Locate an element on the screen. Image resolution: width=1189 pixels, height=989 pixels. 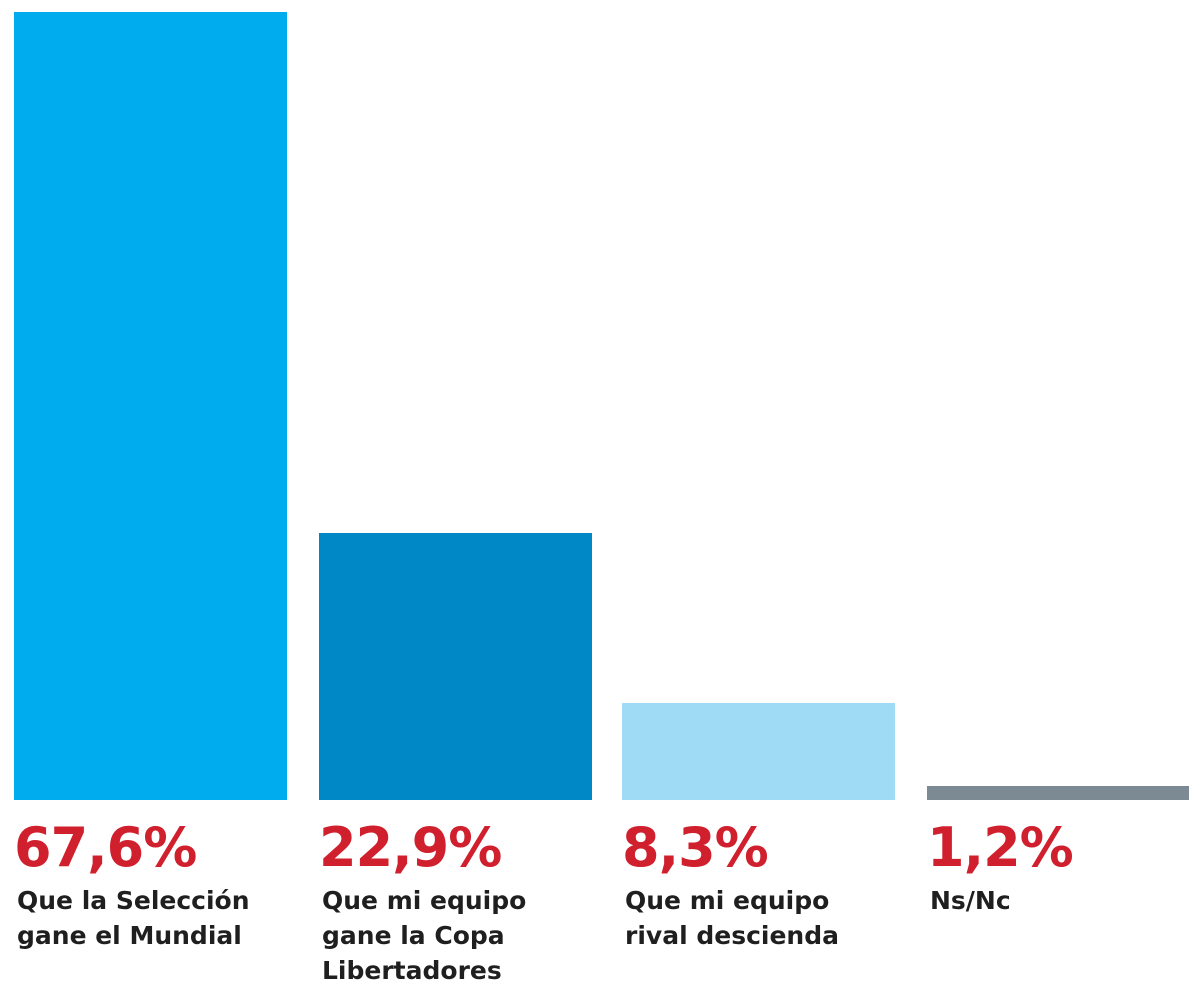
category-label-2: Que mi equipo gane la Copa Libertadores is located at coordinates (467, 935).